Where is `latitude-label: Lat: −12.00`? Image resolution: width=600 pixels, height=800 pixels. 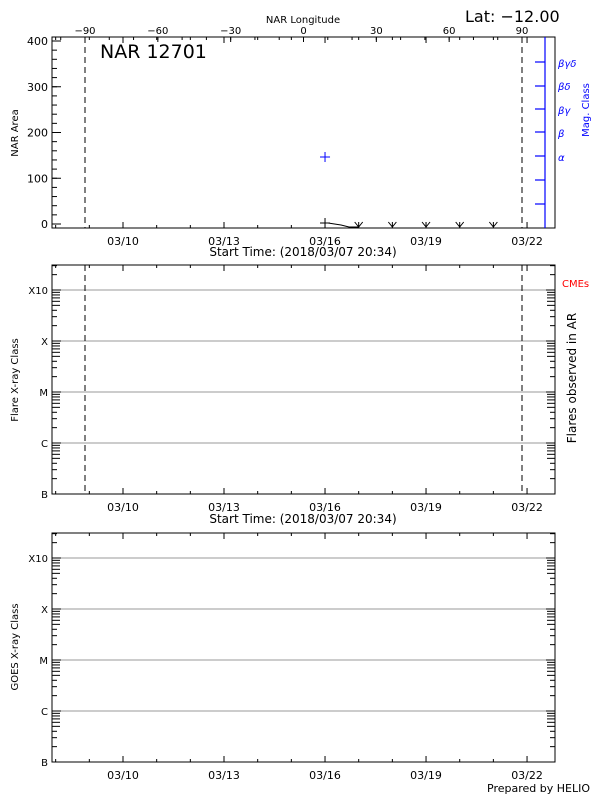
latitude-label: Lat: −12.00 is located at coordinates (512, 16).